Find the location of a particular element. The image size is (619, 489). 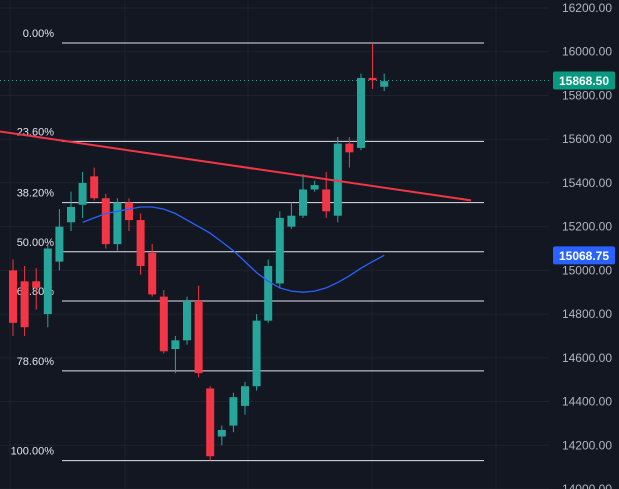

ma-value-badge is located at coordinates (584, 255).